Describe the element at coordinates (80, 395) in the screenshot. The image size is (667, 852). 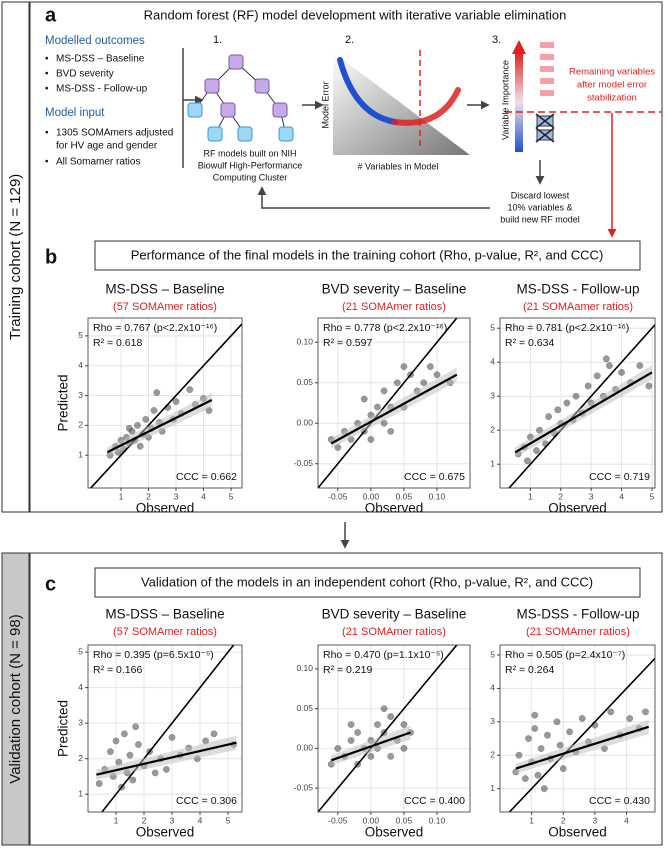
I see `y-tick-label: 3` at that location.